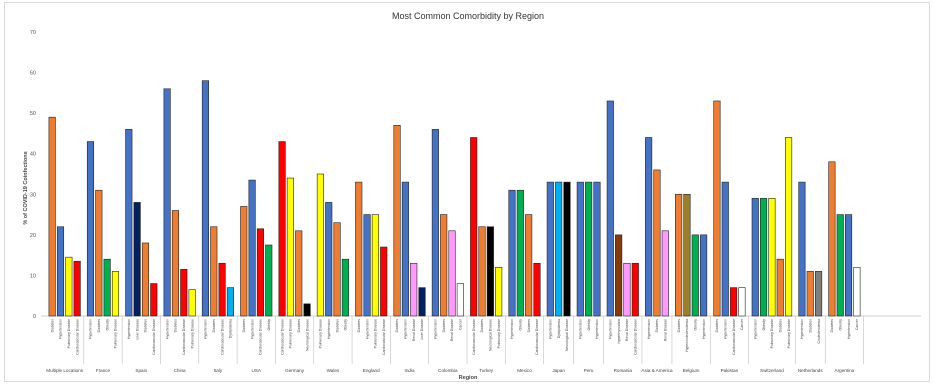  Describe the element at coordinates (558, 370) in the screenshot. I see `region-label: Japan` at that location.